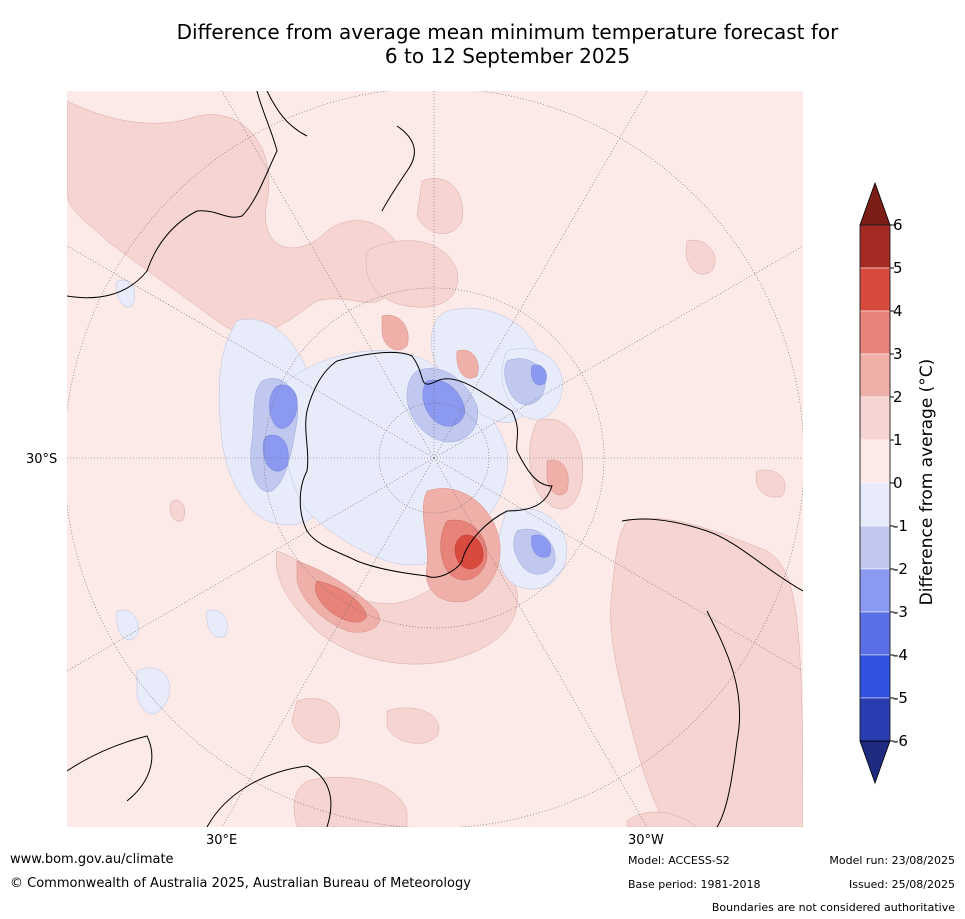 The width and height of the screenshot is (965, 919). I want to click on lon-label-30w: 30°W, so click(646, 840).